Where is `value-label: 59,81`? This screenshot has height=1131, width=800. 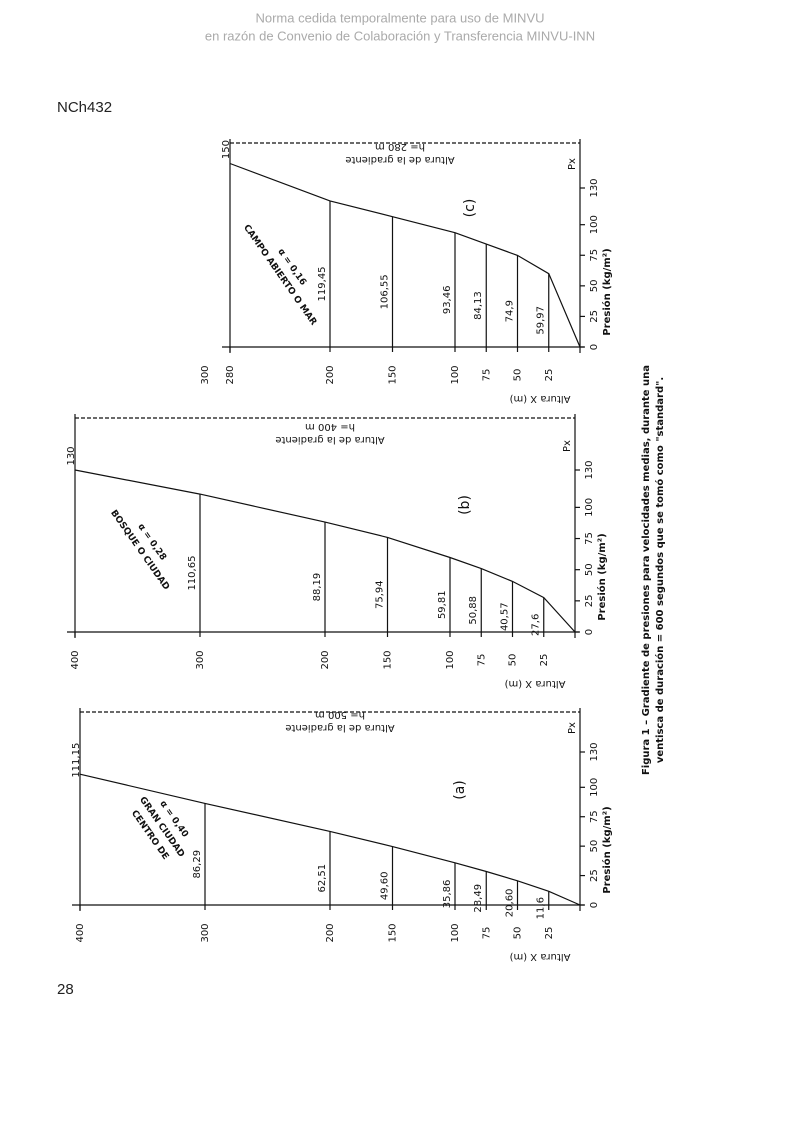 value-label: 59,81 is located at coordinates (442, 604).